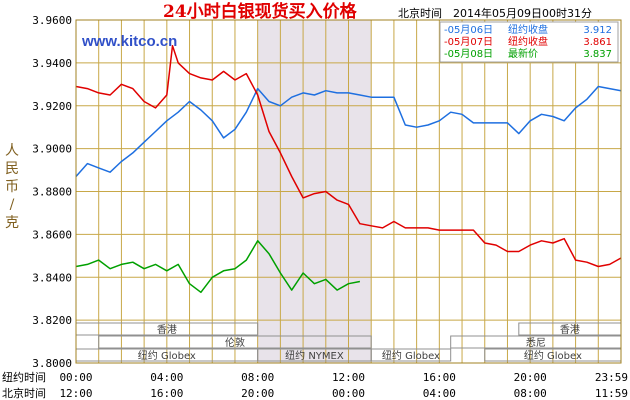 This screenshot has height=400, width=630. I want to click on y-tick-label: 3.9000, so click(52, 149).